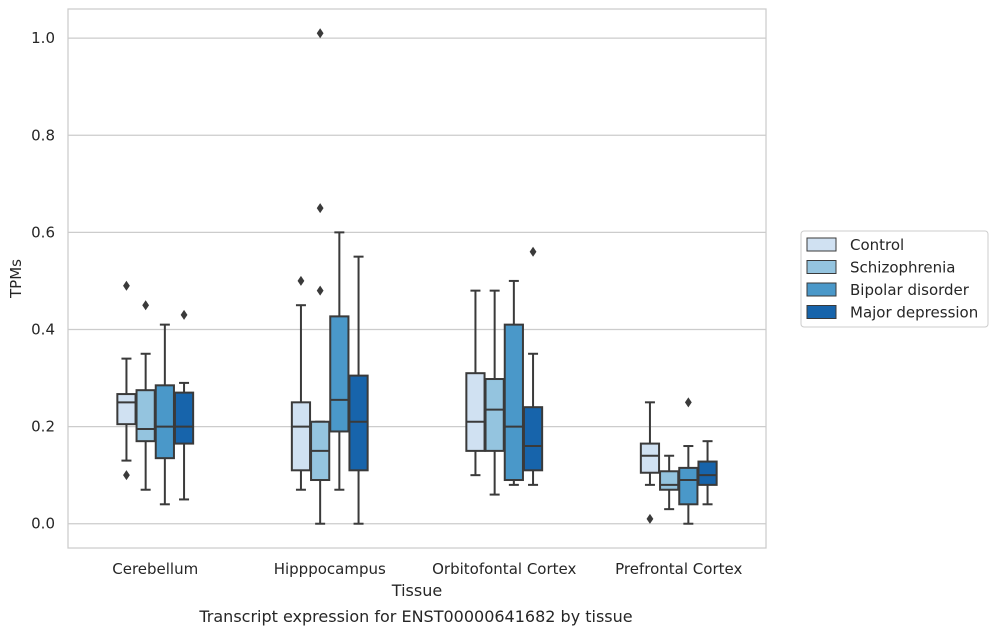 The width and height of the screenshot is (997, 638). Describe the element at coordinates (155, 569) in the screenshot. I see `x-tick-label: Cerebellum` at that location.